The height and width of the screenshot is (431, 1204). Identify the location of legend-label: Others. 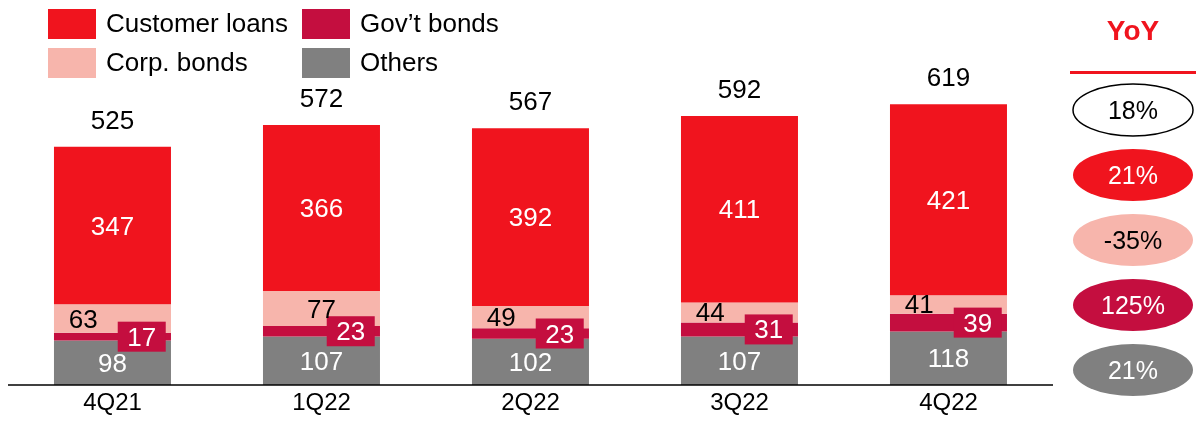
(399, 62).